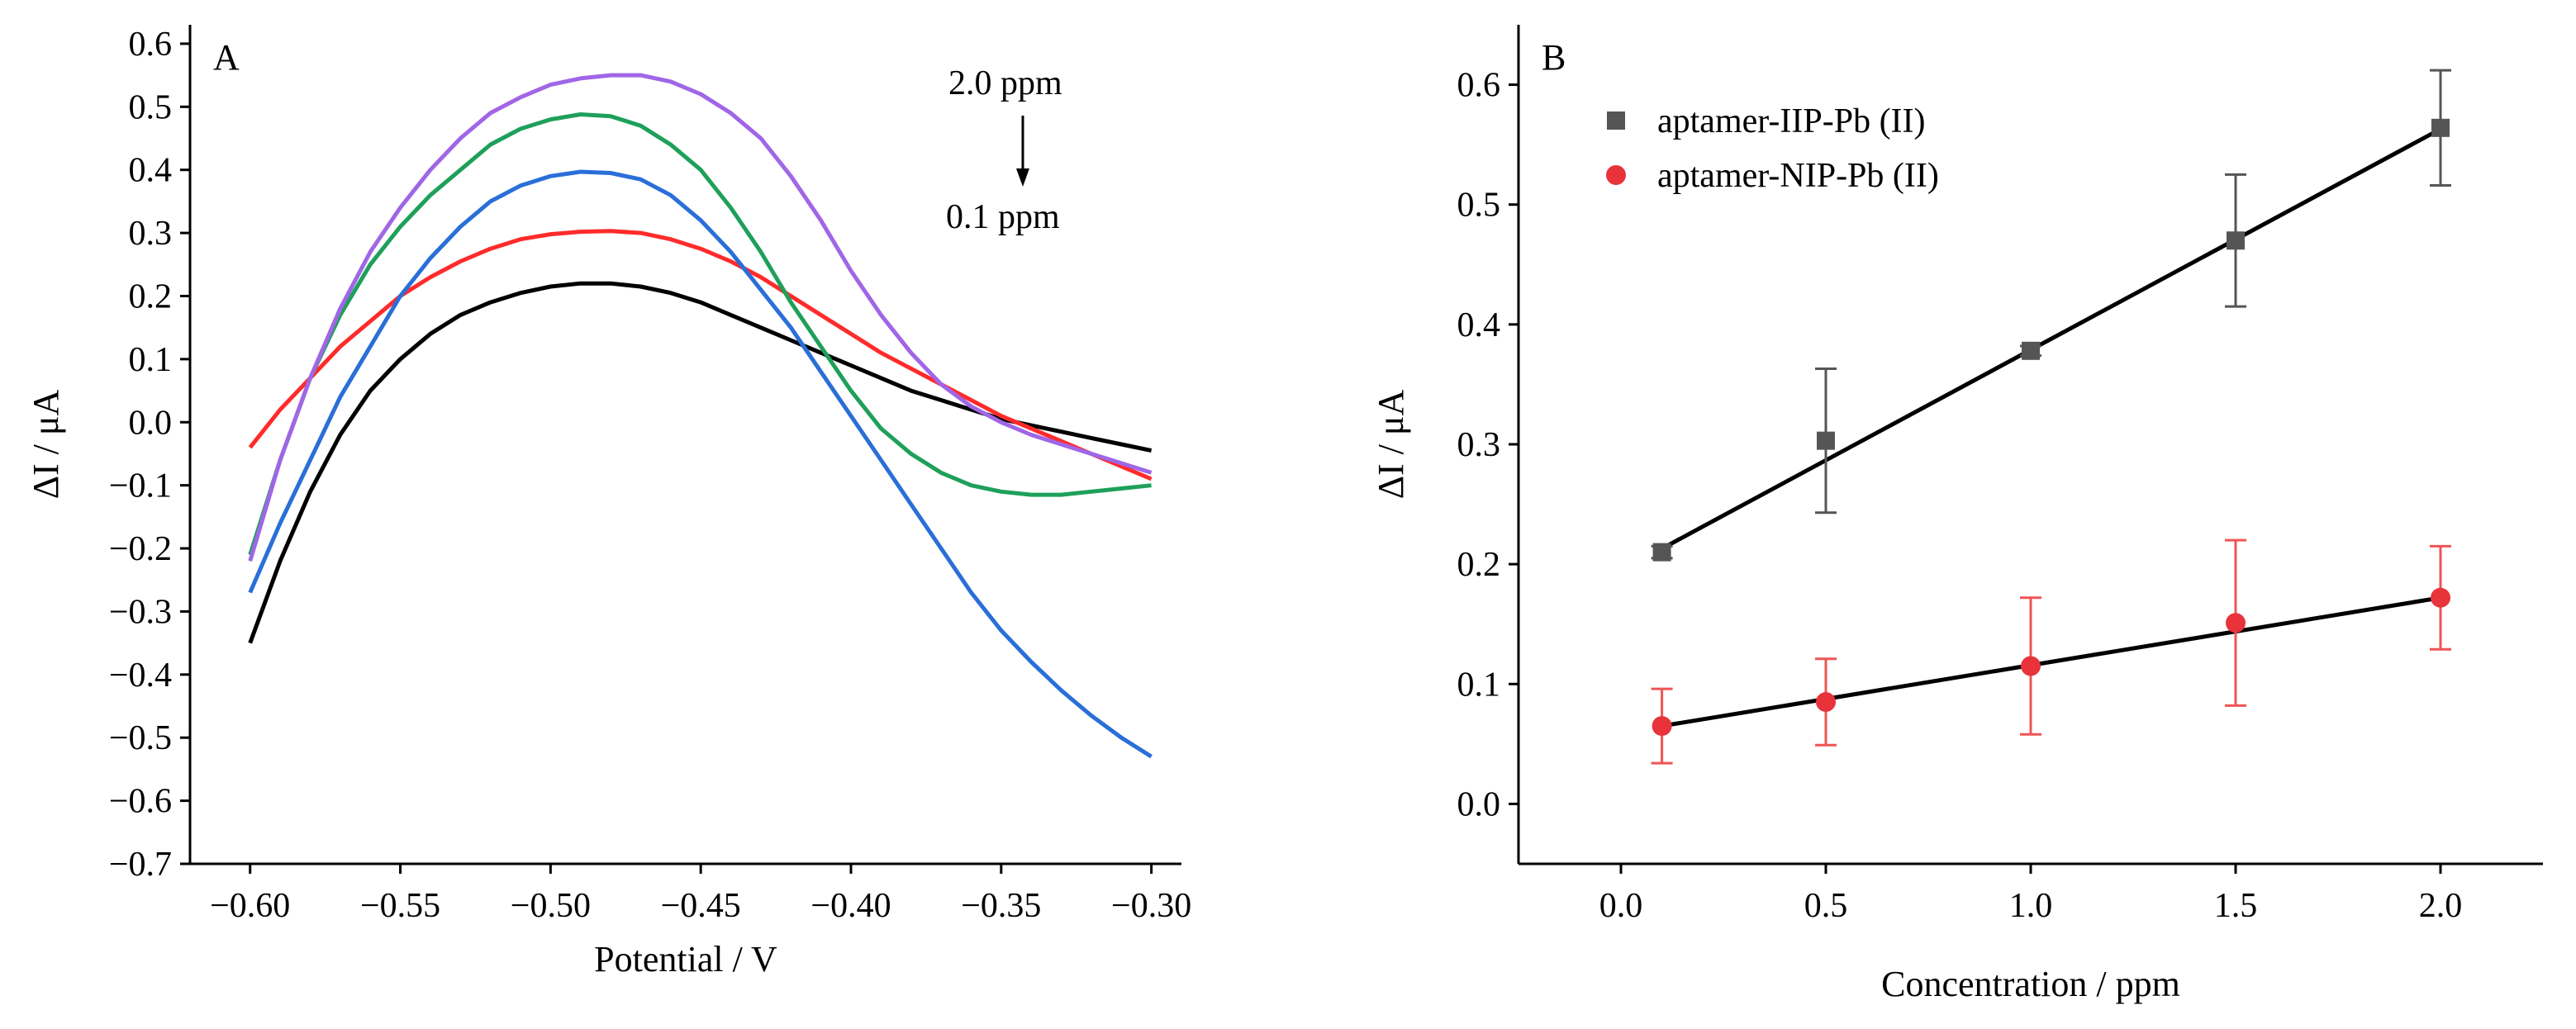 The width and height of the screenshot is (2576, 1029). Describe the element at coordinates (1005, 83) in the screenshot. I see `annotation-top: 2.0 ppm` at that location.